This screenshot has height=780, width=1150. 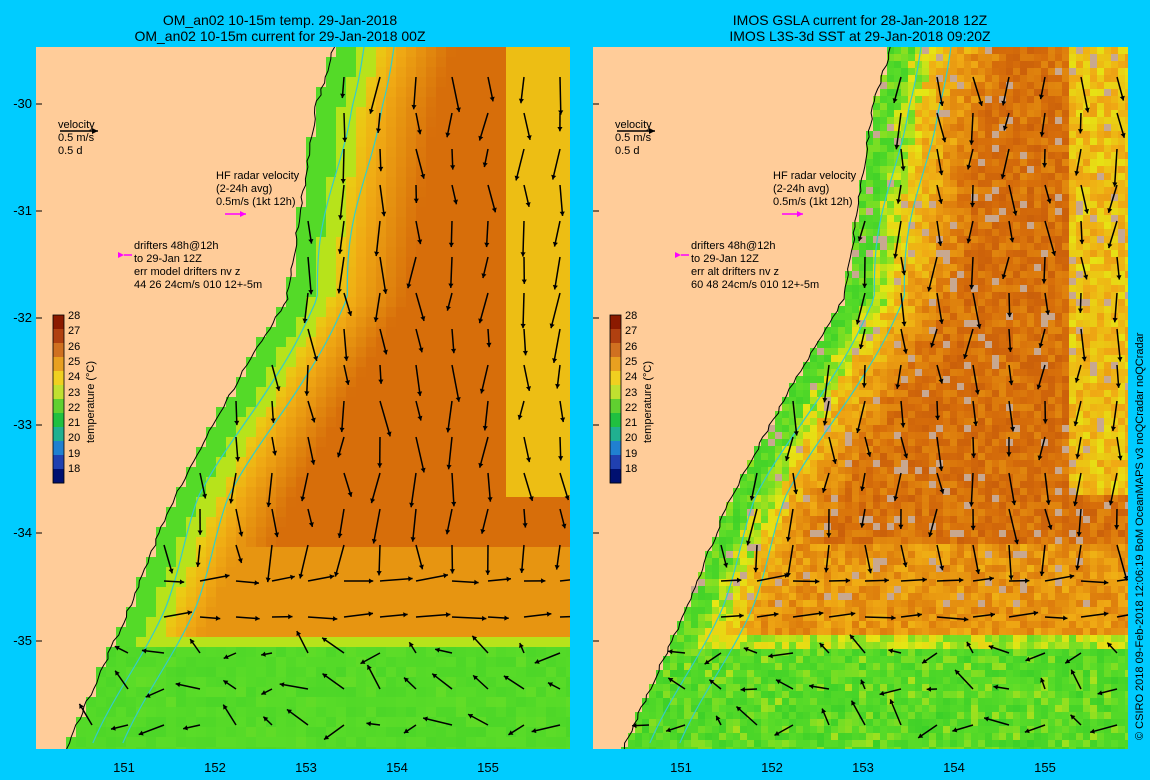 I want to click on colorbar-tick-label: 24, so click(x=74, y=377).